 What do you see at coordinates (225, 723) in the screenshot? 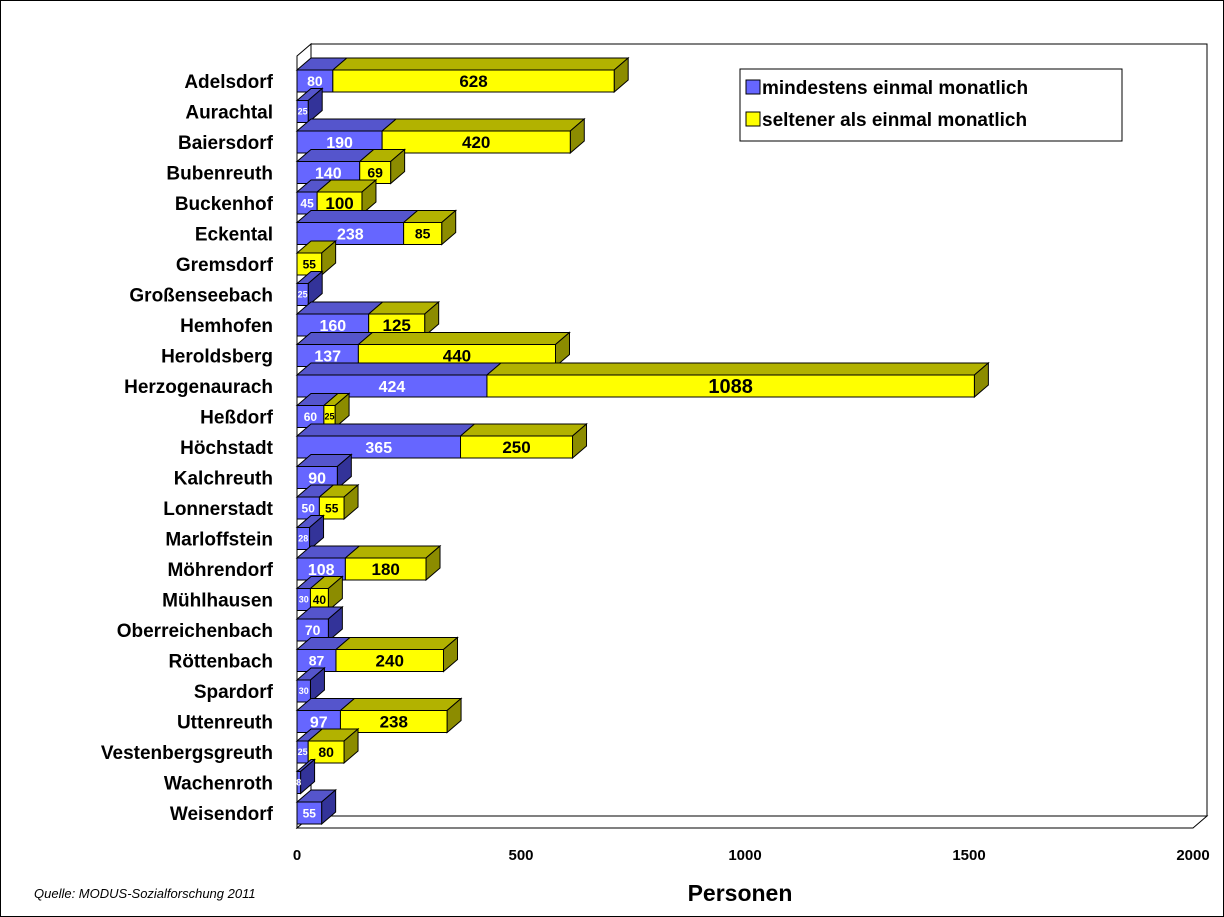
I see `category-label: Uttenreuth` at bounding box center [225, 723].